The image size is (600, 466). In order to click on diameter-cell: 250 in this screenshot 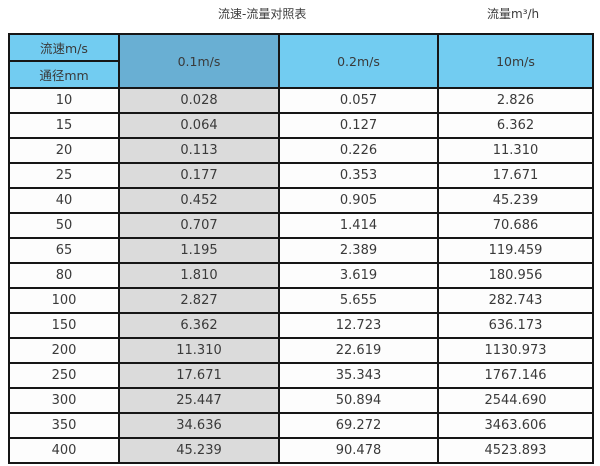, I will do `click(64, 375)`.